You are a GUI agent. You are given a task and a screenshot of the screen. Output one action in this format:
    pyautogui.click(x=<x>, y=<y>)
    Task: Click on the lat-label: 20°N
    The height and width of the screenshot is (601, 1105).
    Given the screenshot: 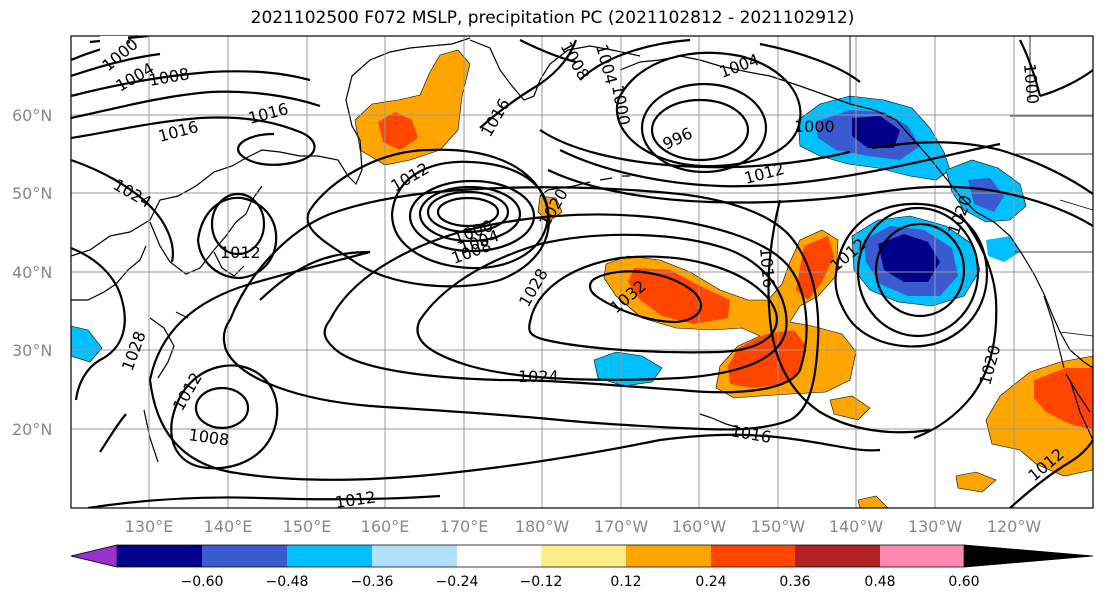 What is the action you would take?
    pyautogui.click(x=32, y=429)
    